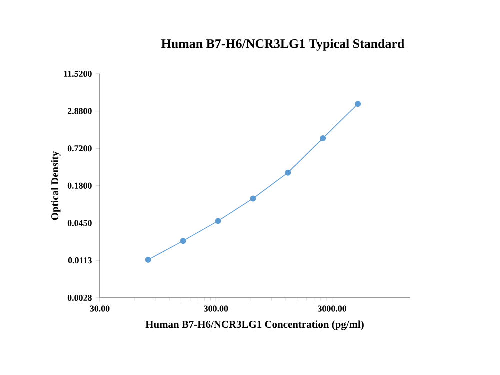 The image size is (500, 375). What do you see at coordinates (80, 261) in the screenshot?
I see `y-tick-label: 0.0113` at bounding box center [80, 261].